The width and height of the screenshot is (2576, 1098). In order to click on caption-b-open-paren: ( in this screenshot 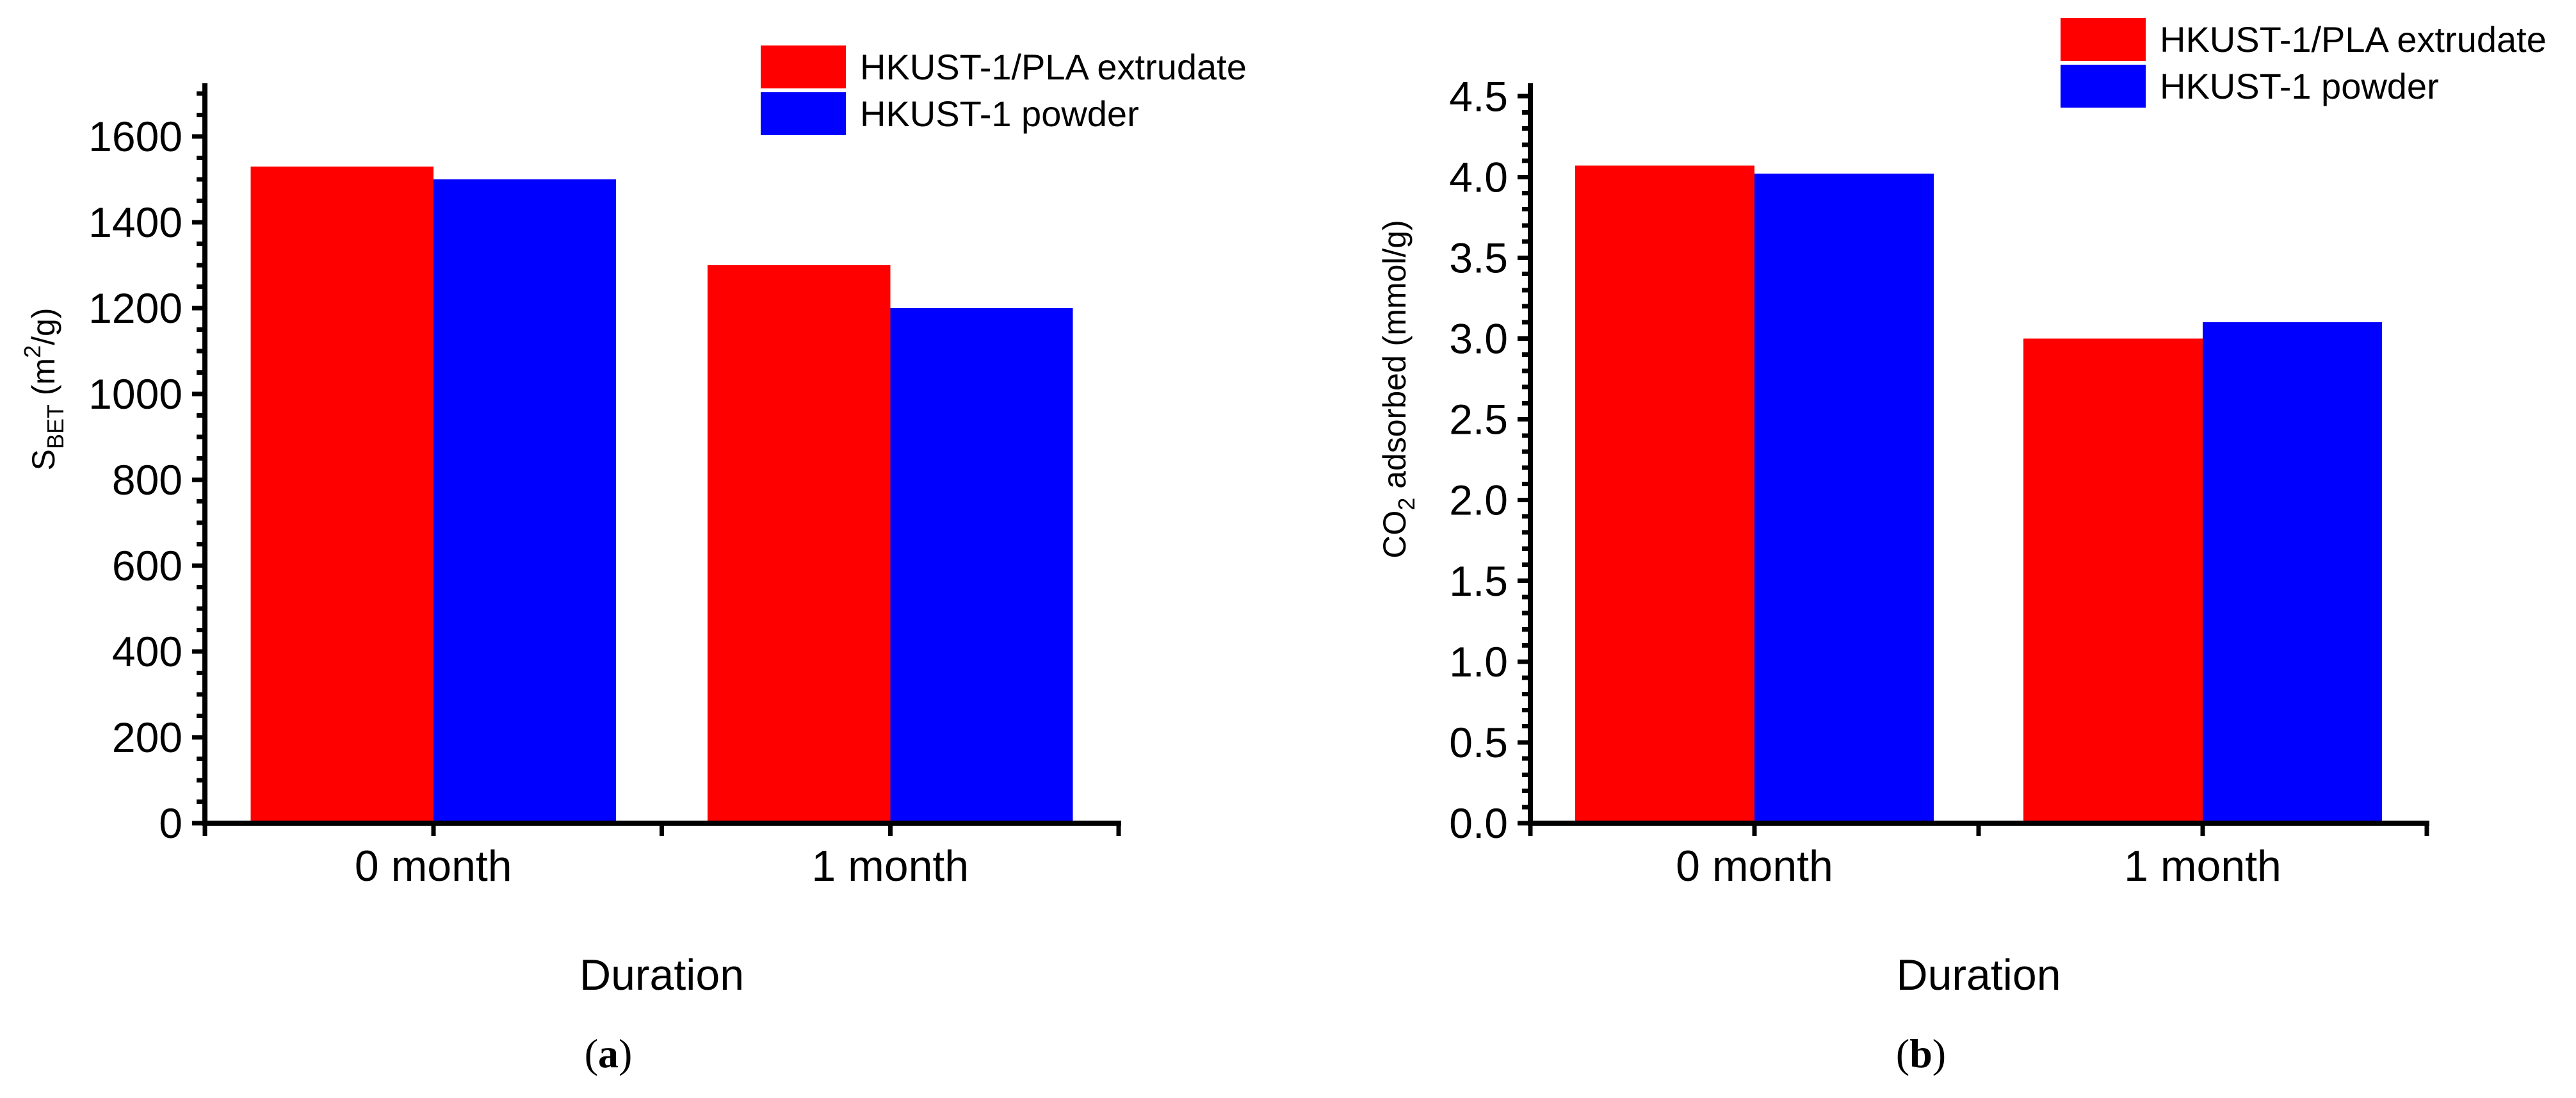, I will do `click(1902, 1053)`.